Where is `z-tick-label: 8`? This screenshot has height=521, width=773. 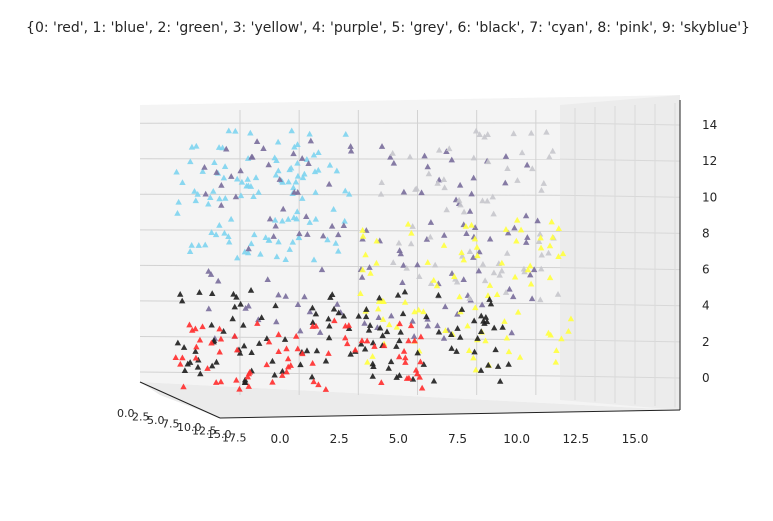
z-tick-label: 8 is located at coordinates (706, 233).